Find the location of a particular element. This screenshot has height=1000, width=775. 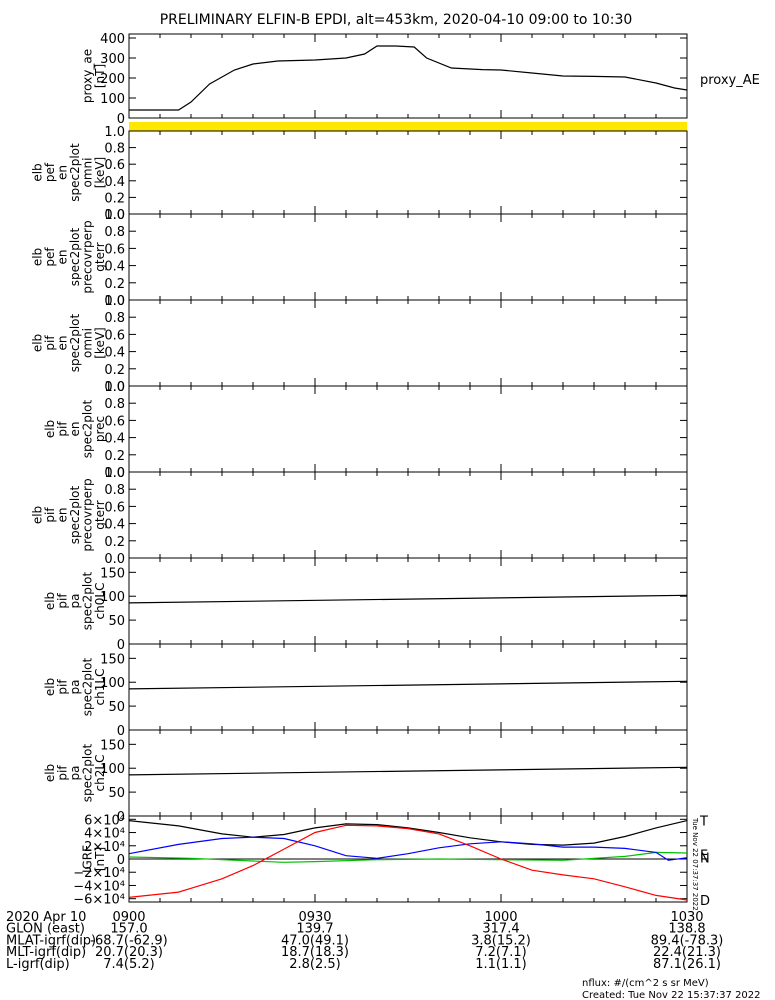

y-tick-label: 2×10⁴ is located at coordinates (104, 847).